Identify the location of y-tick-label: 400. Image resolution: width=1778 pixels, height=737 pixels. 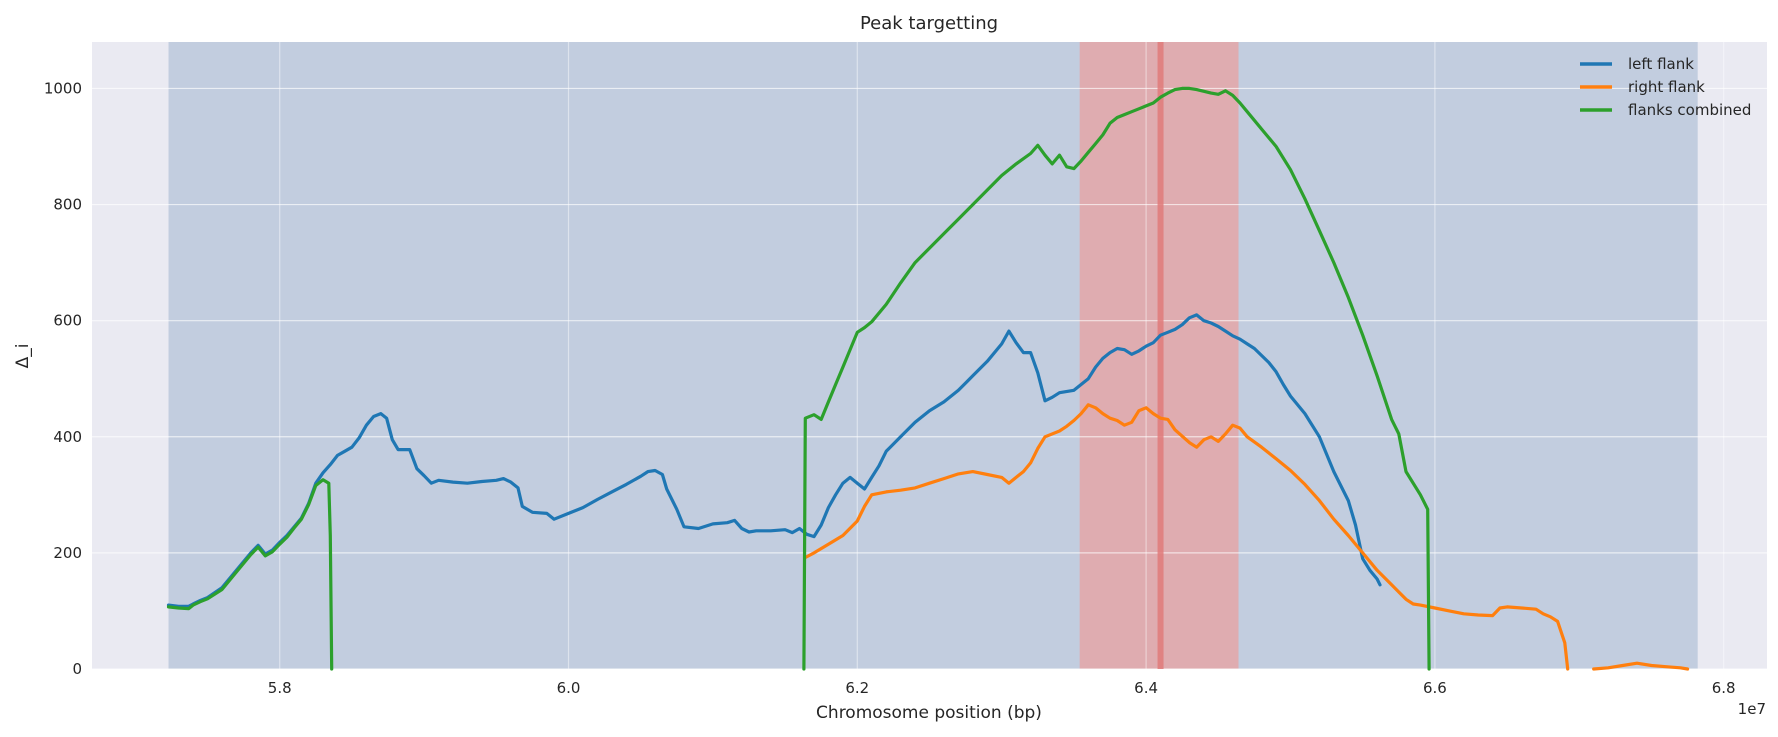
(67, 437).